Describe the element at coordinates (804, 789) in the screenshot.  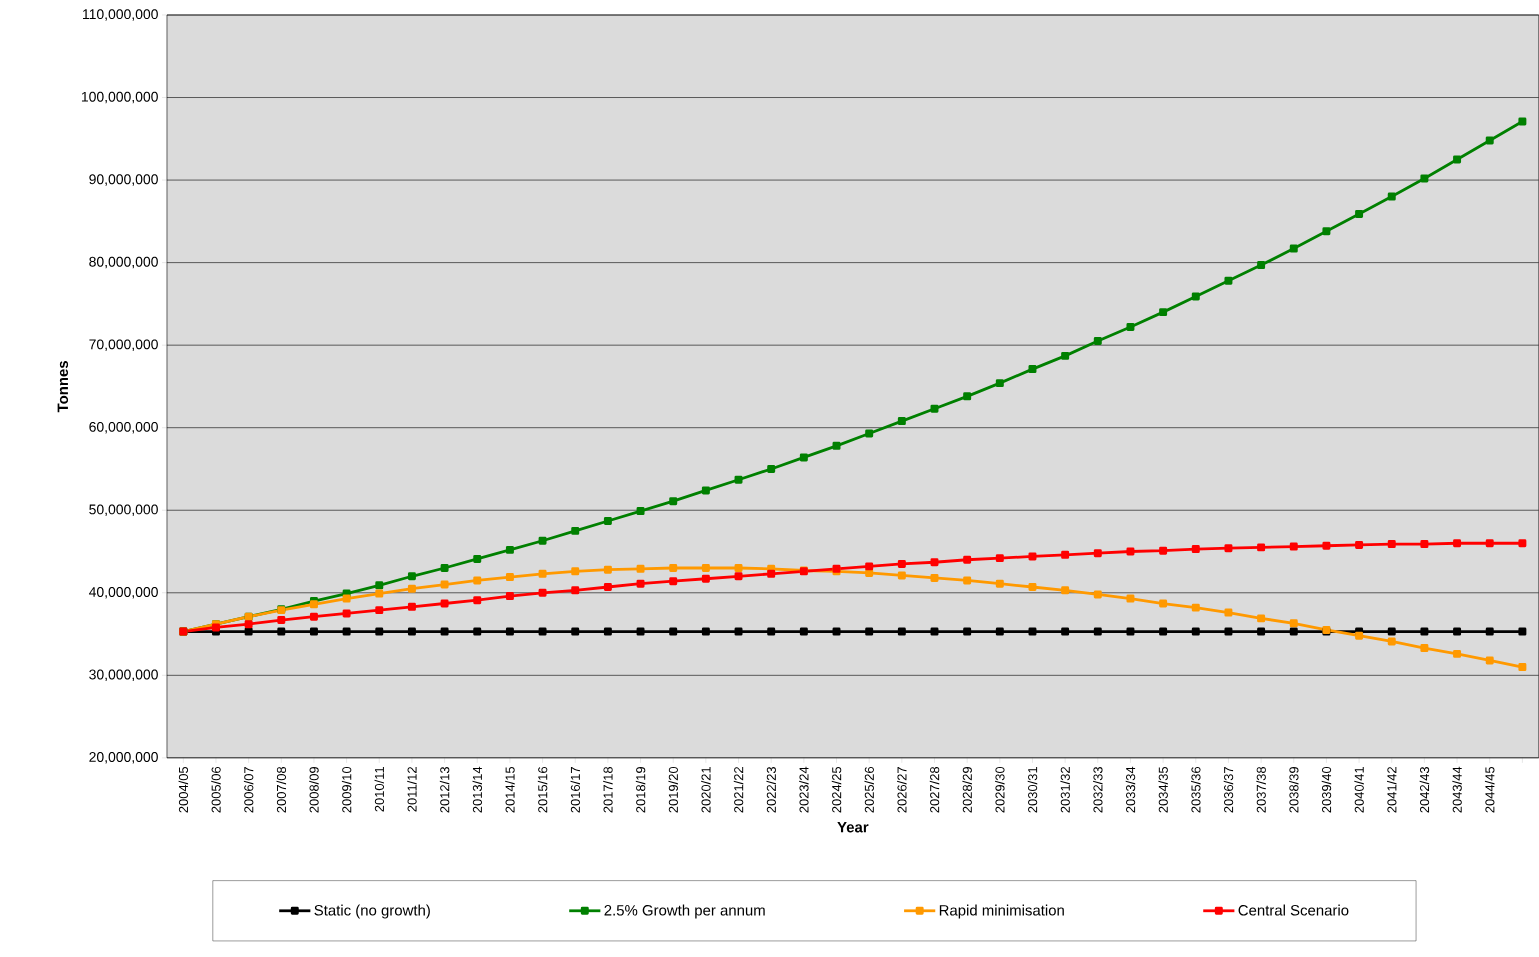
I see `x-tick-label: 2023/24` at that location.